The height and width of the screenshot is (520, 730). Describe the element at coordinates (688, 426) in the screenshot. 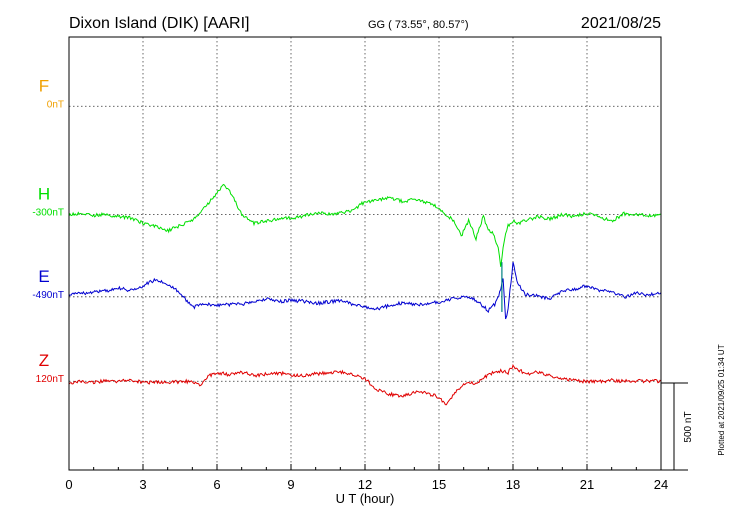

I see `scale-label: 500 nT` at that location.